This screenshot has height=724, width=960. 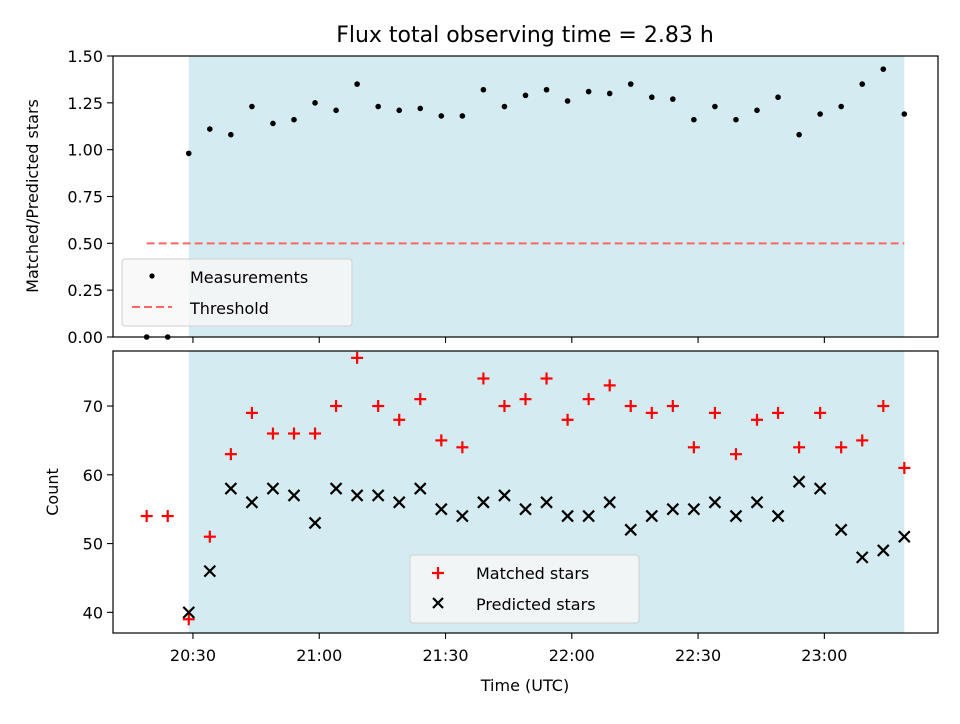 I want to click on legend-predicted-label: Predicted stars, so click(x=536, y=604).